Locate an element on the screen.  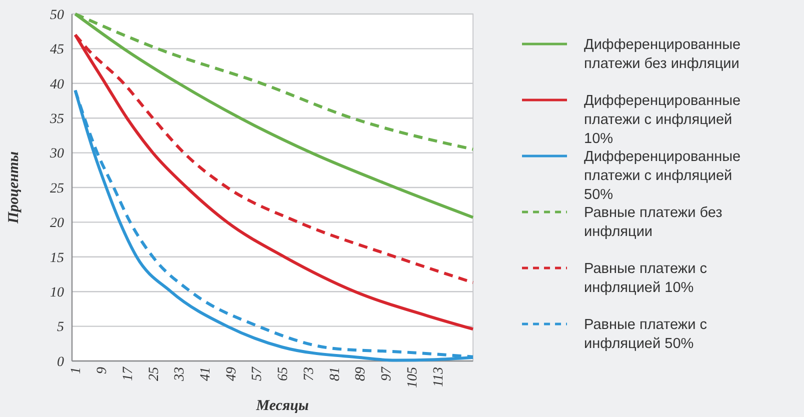
x-tick-label: 89 is located at coordinates (361, 374).